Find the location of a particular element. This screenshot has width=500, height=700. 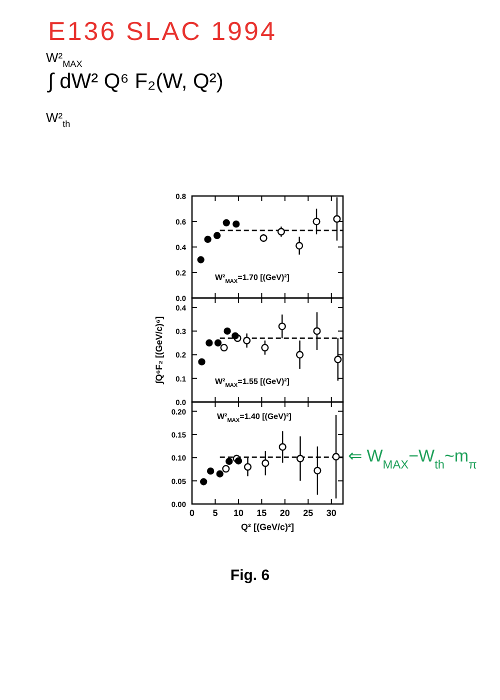

x-tick-label: 30 is located at coordinates (331, 513).